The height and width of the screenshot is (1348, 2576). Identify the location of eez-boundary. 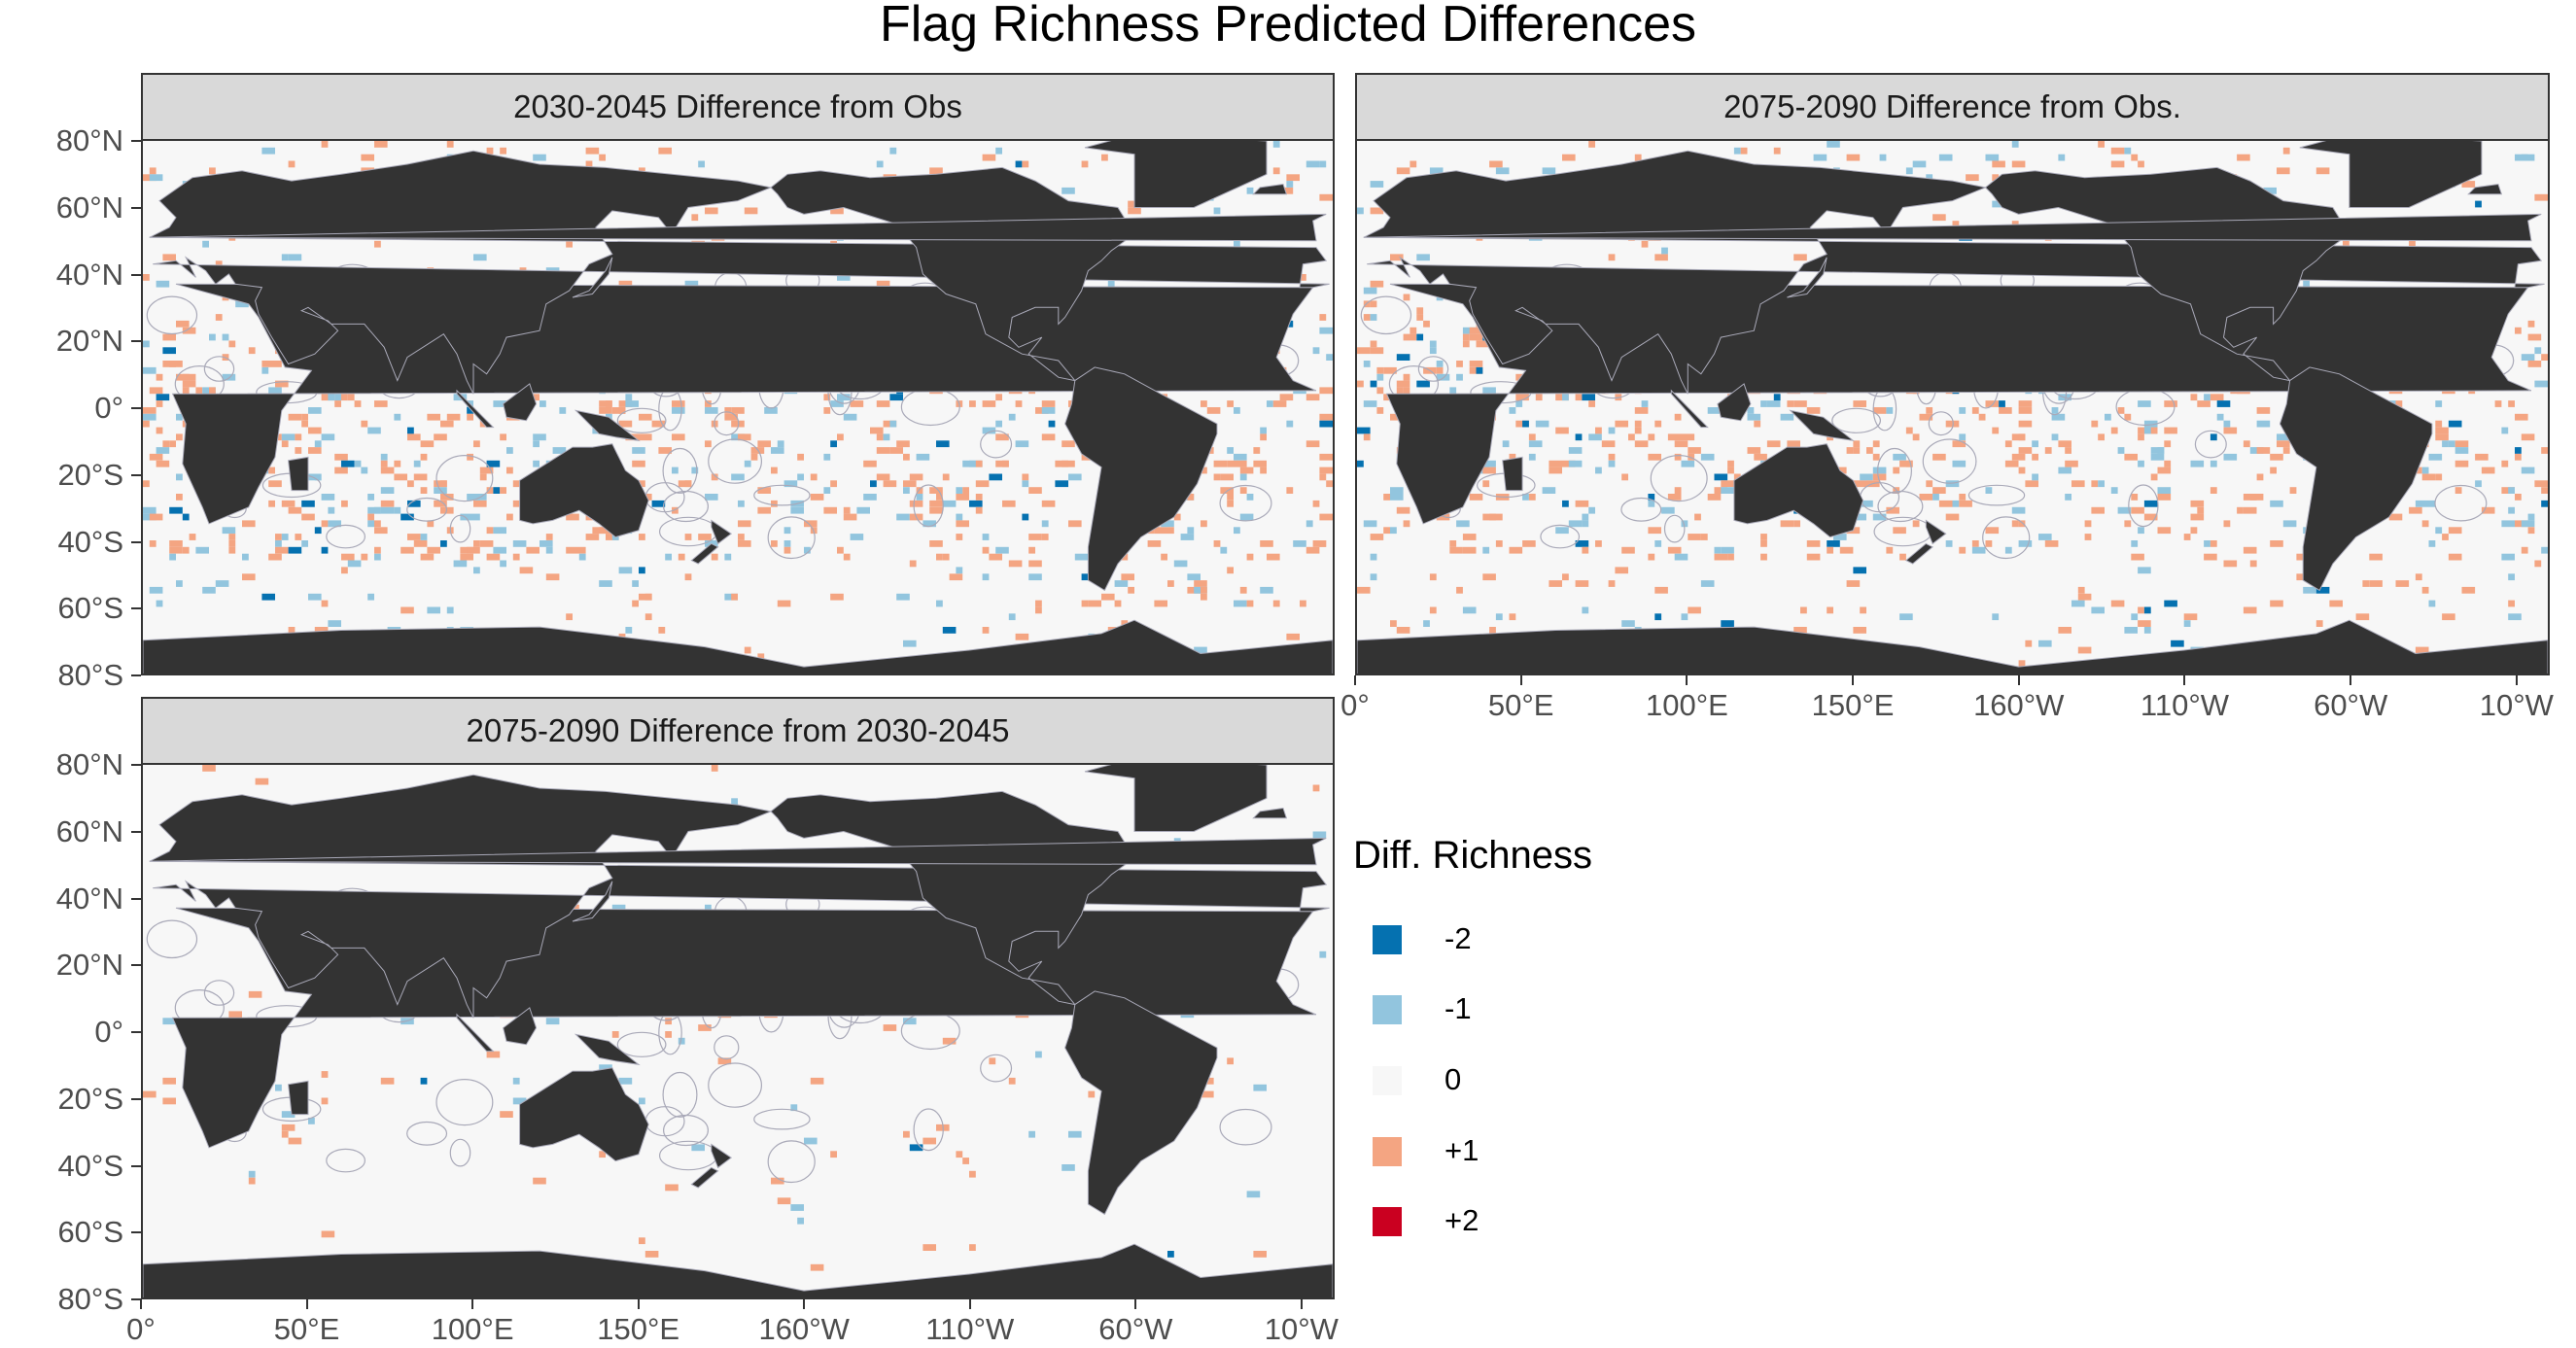
(2210, 445).